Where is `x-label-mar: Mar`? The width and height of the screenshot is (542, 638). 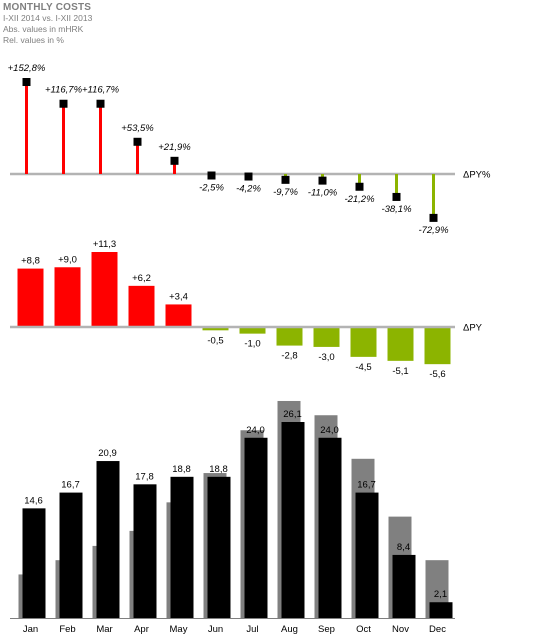
x-label-mar: Mar is located at coordinates (104, 629).